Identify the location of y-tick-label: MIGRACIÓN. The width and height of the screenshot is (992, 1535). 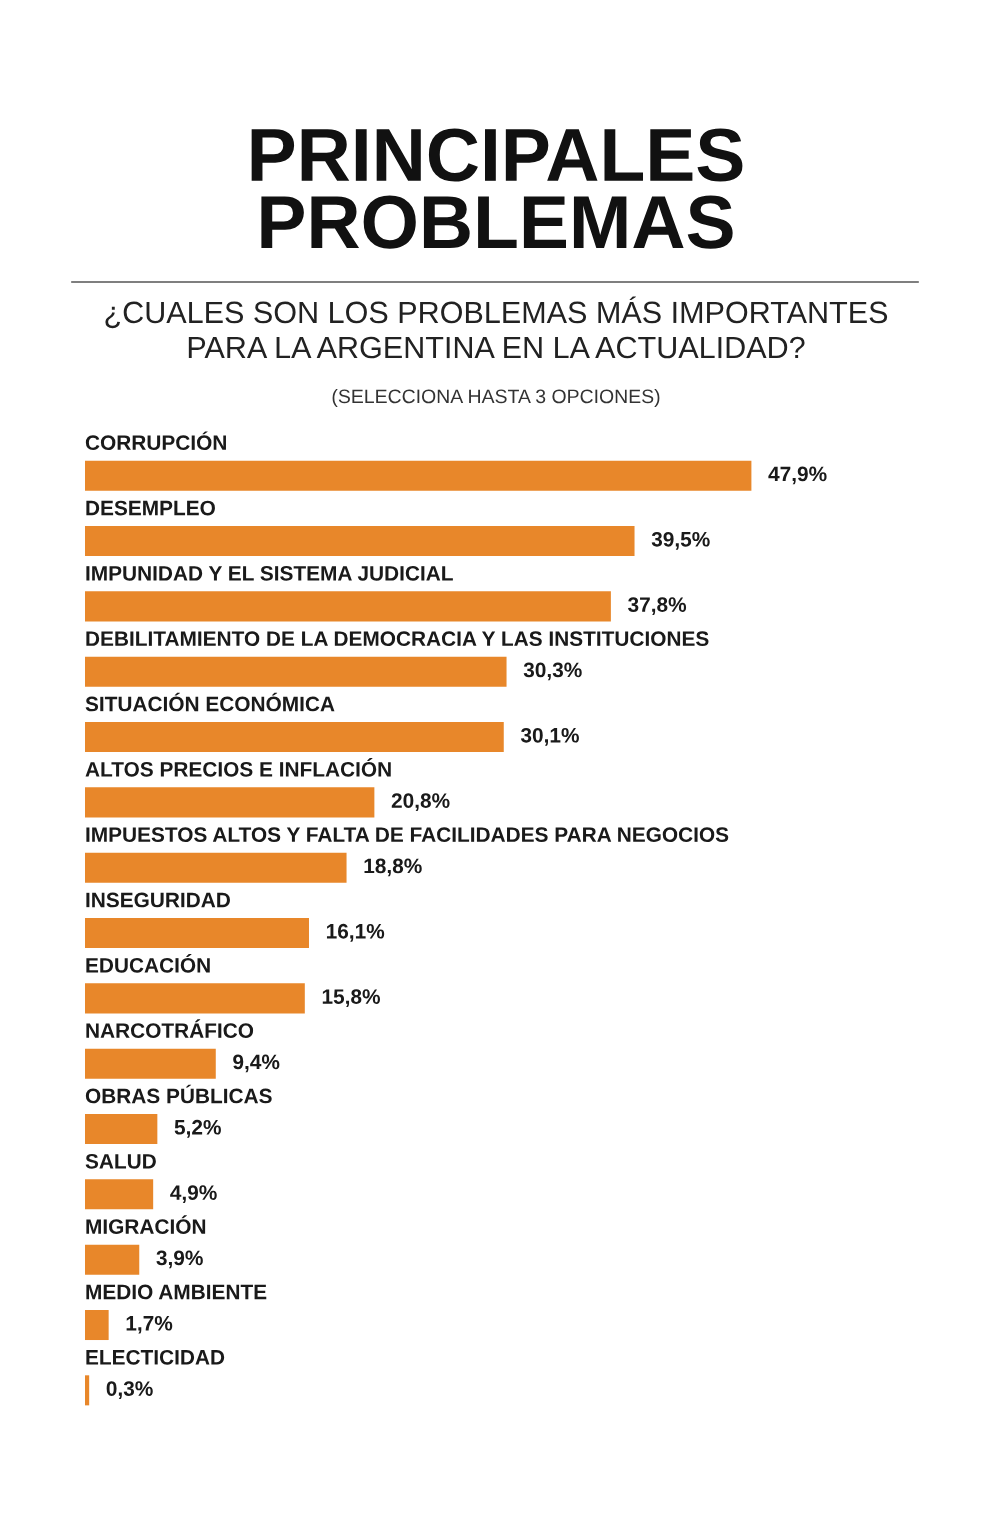
(146, 1224).